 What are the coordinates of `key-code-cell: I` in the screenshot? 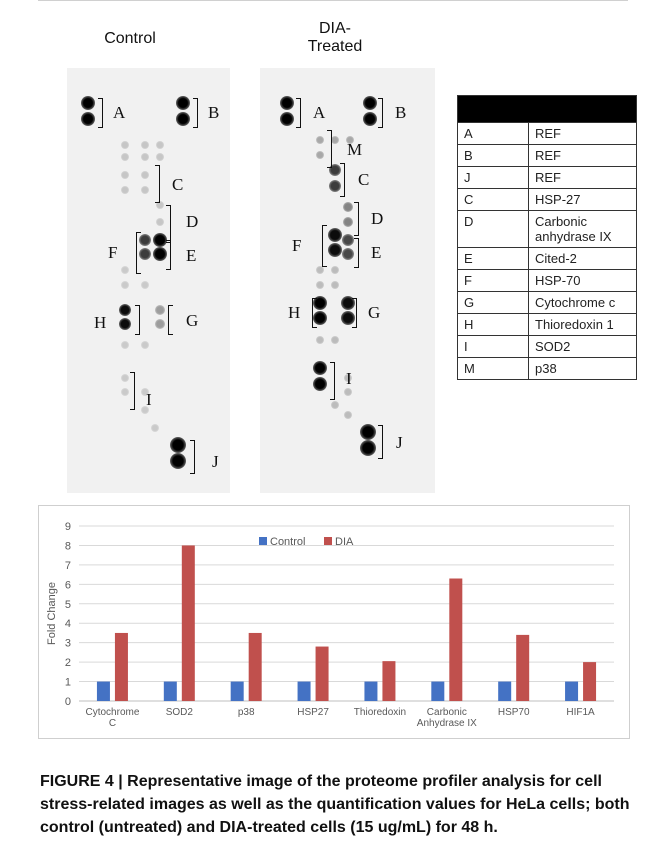 It's located at (493, 346).